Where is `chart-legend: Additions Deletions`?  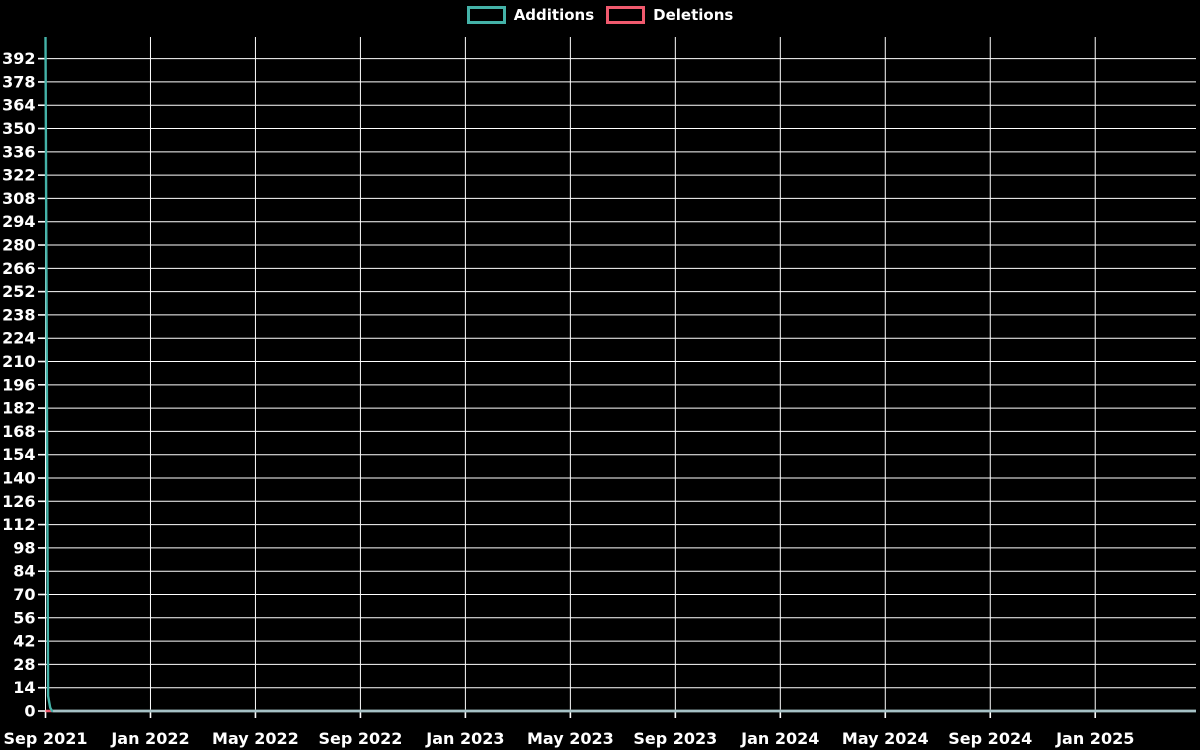 chart-legend: Additions Deletions is located at coordinates (600, 15).